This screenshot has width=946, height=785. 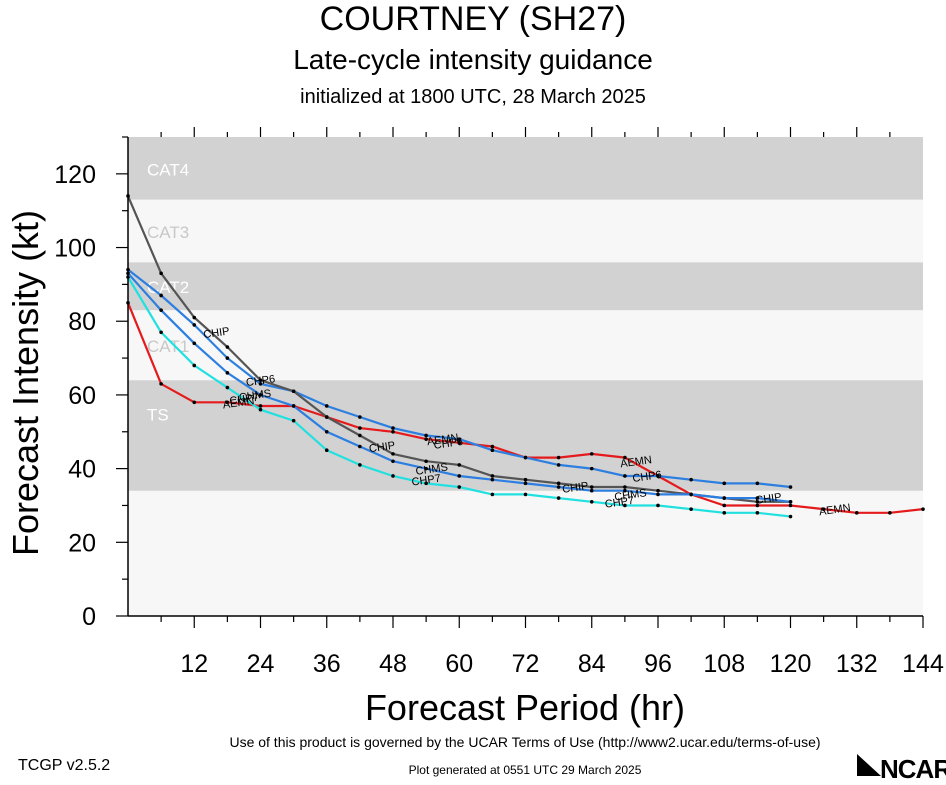 I want to click on version-label: TCGP v2.5.2, so click(x=64, y=765).